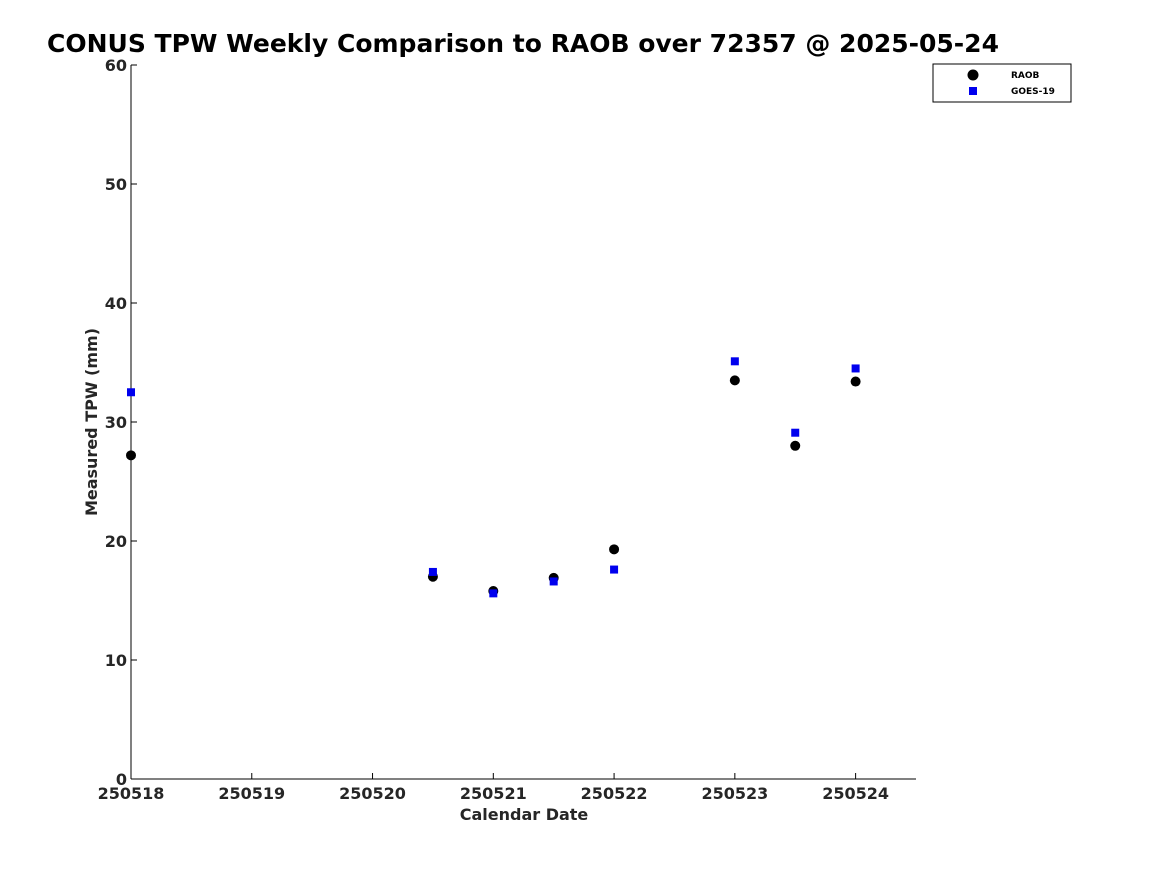 This screenshot has width=1167, height=875. Describe the element at coordinates (121, 779) in the screenshot. I see `y-tick-label: 0` at that location.